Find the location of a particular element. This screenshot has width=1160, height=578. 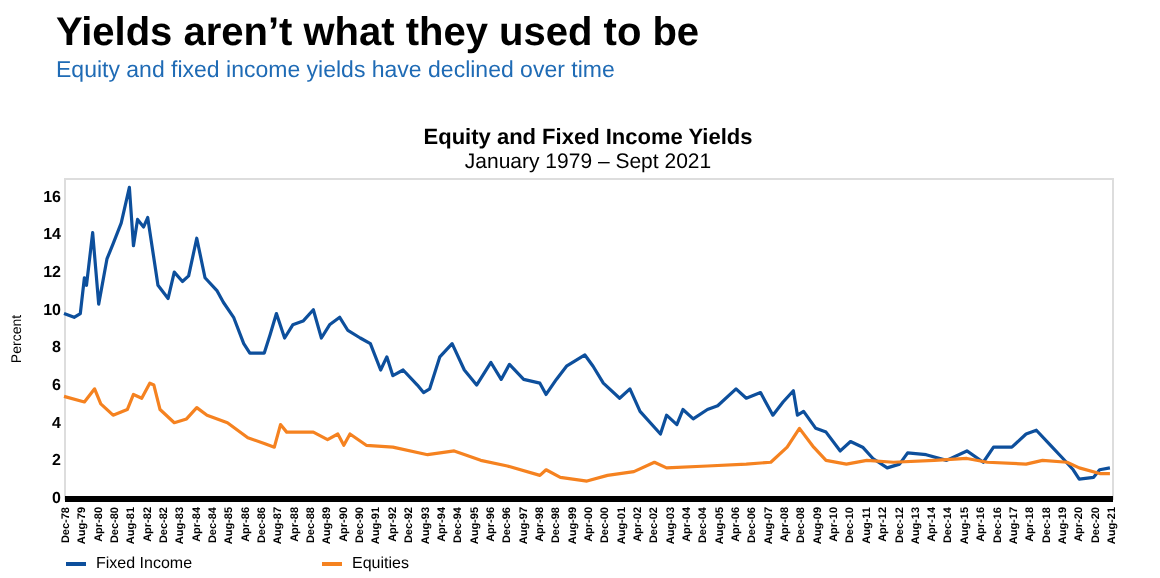

chart-subtitle: Equity and fixed income yields have declined over time is located at coordinates (335, 71).